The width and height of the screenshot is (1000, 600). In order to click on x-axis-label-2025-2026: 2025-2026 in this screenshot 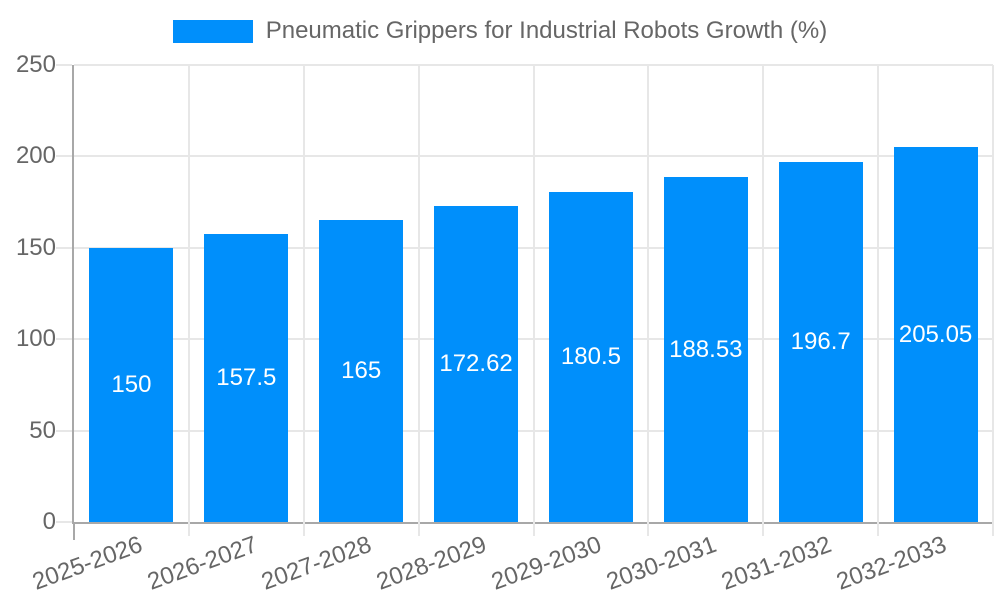, I will do `click(87, 563)`.